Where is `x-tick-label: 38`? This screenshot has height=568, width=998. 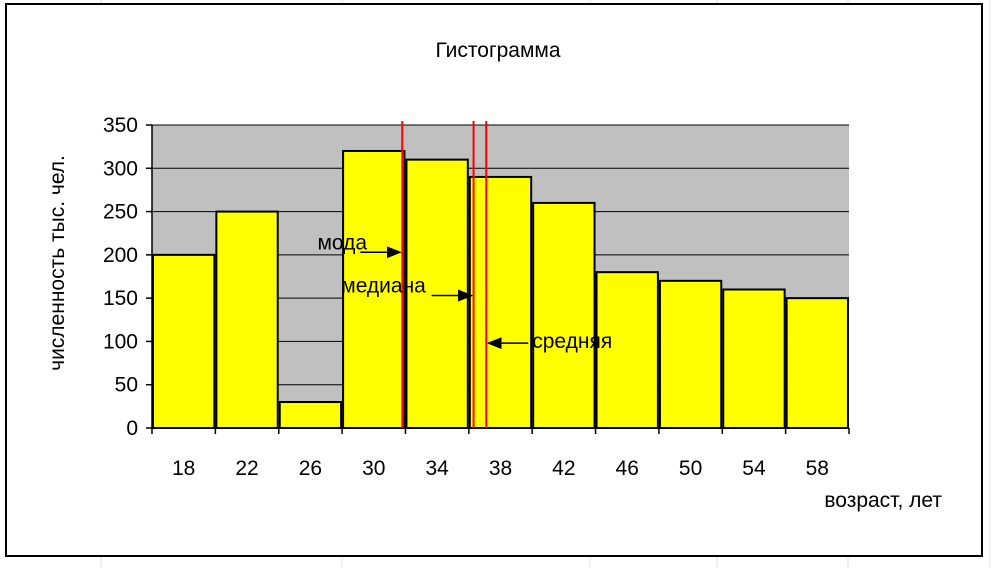
x-tick-label: 38 is located at coordinates (500, 468).